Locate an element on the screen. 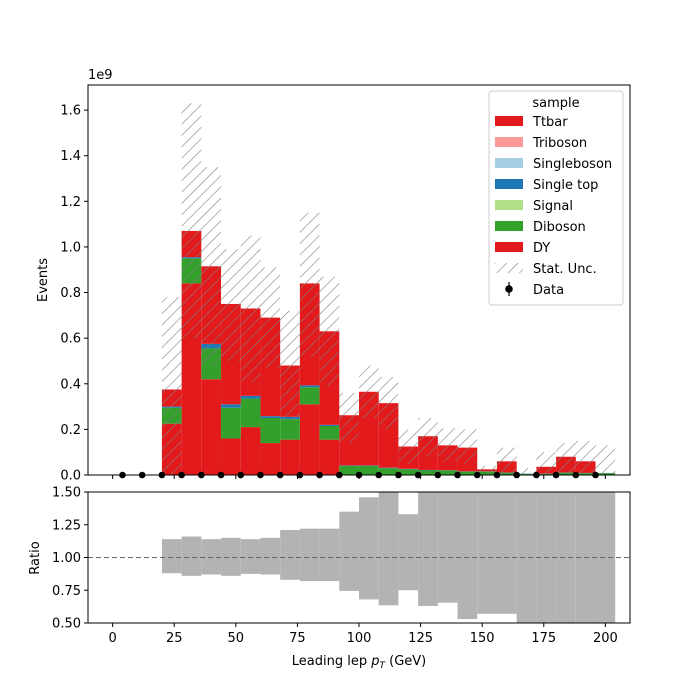 This screenshot has height=700, width=700. legend-swatch-singleboson is located at coordinates (509, 163).